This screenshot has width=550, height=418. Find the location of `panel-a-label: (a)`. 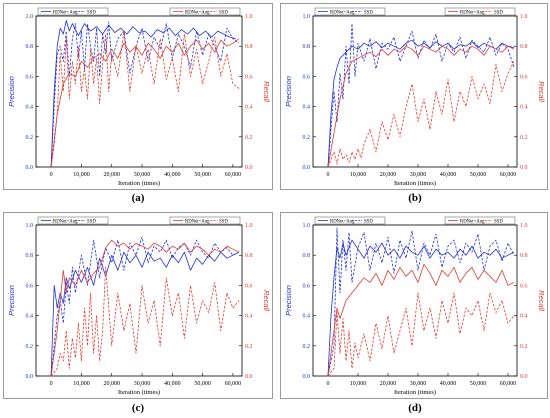

panel-a-label: (a) is located at coordinates (138, 198).